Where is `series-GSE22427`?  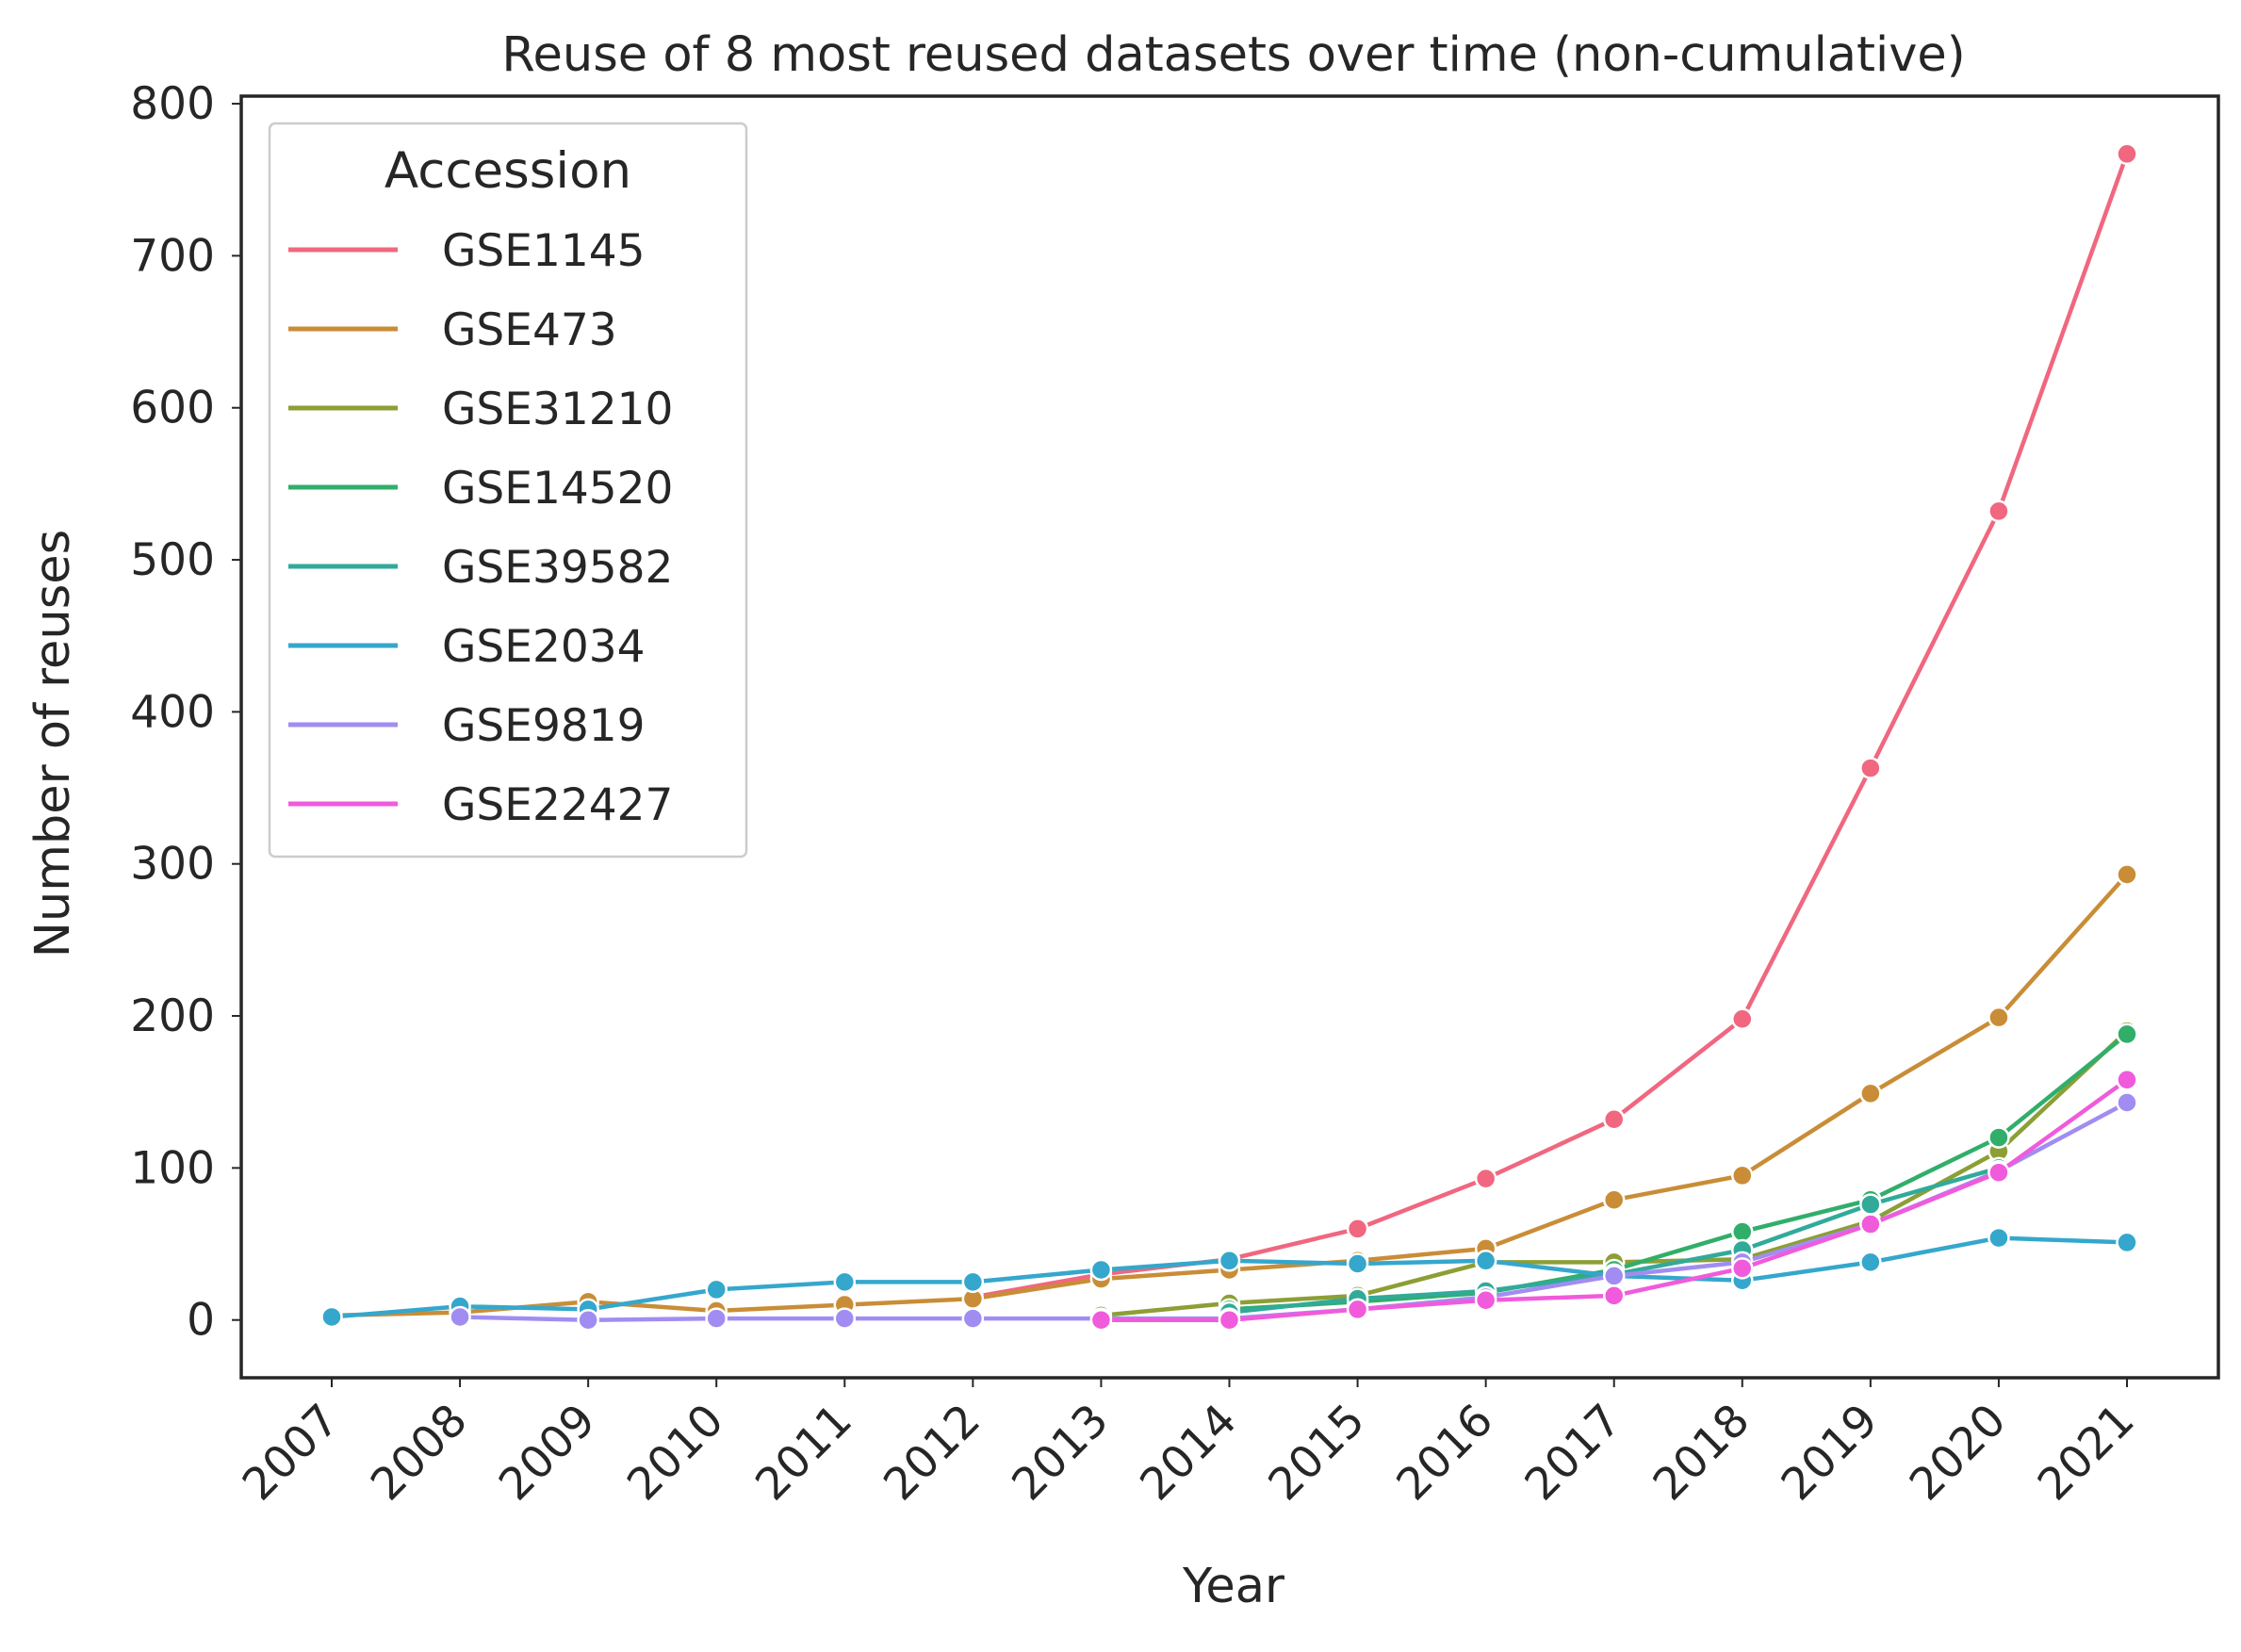
series-GSE22427 is located at coordinates (1613, 1201).